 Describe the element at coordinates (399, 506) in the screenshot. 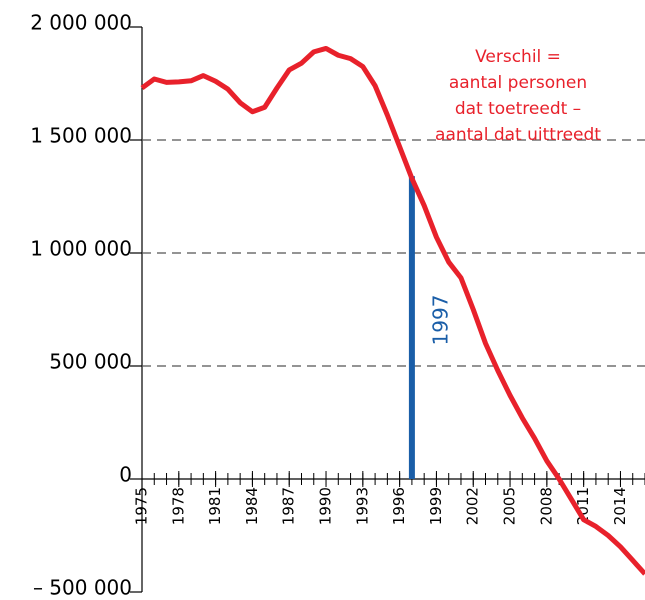

I see `x-tick-label: 1996` at that location.